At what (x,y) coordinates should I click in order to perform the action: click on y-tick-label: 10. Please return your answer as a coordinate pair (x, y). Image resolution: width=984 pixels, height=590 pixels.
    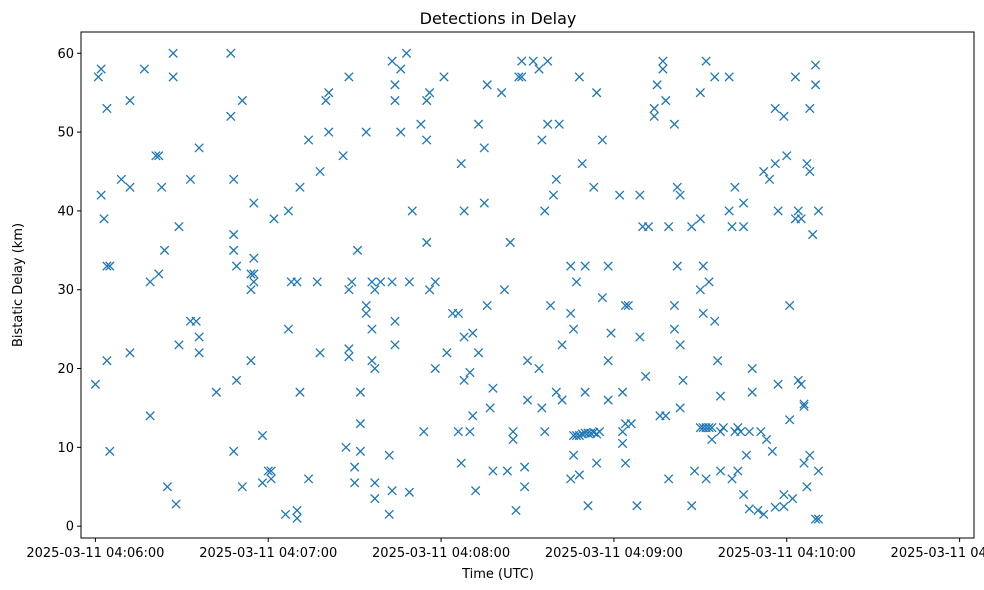
    Looking at the image, I should click on (65, 448).